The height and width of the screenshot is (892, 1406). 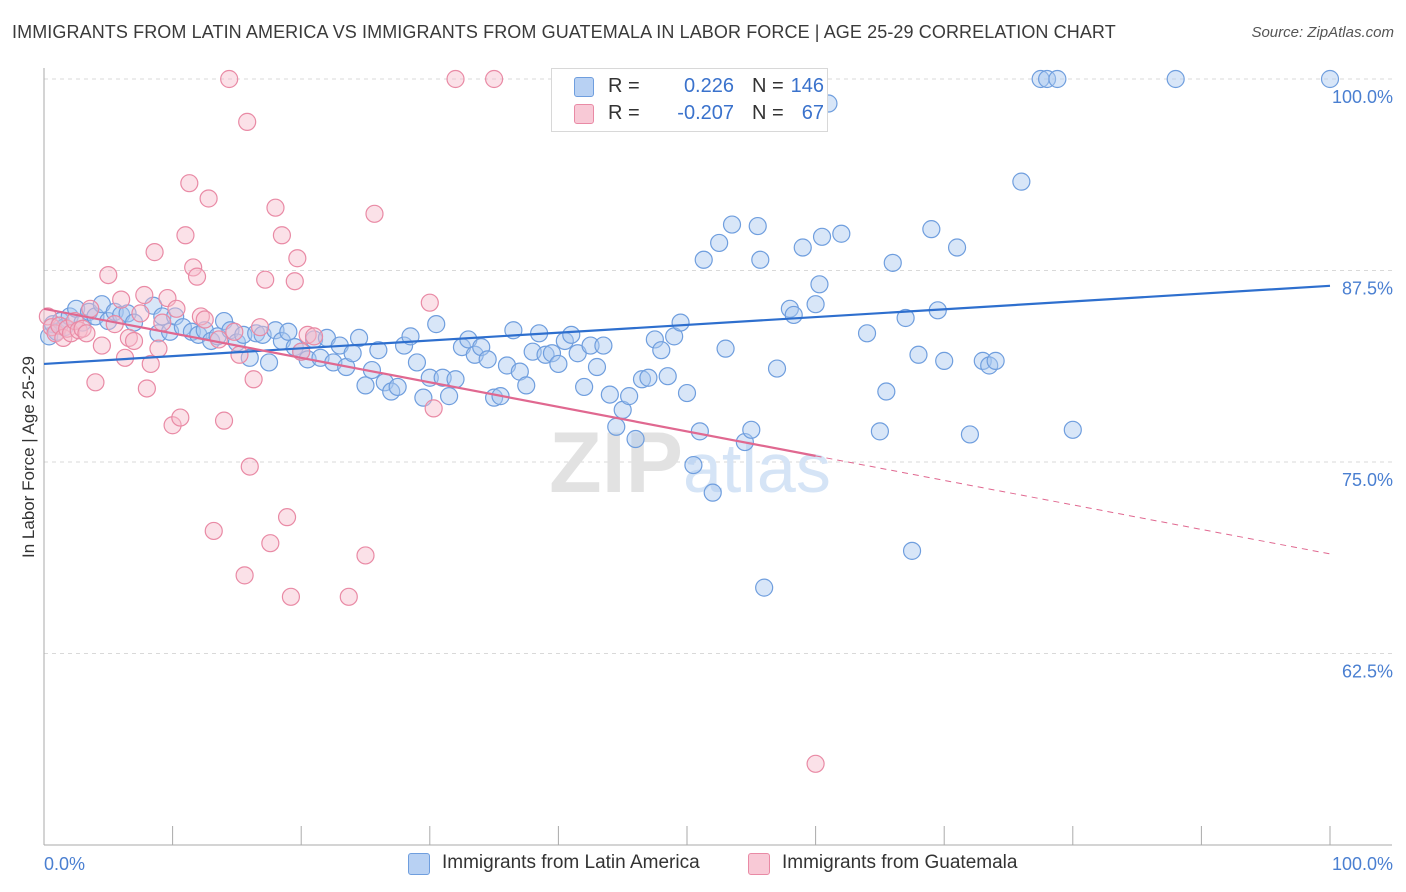 What do you see at coordinates (616, 463) in the screenshot?
I see `watermark-zip: ZIP` at bounding box center [616, 463].